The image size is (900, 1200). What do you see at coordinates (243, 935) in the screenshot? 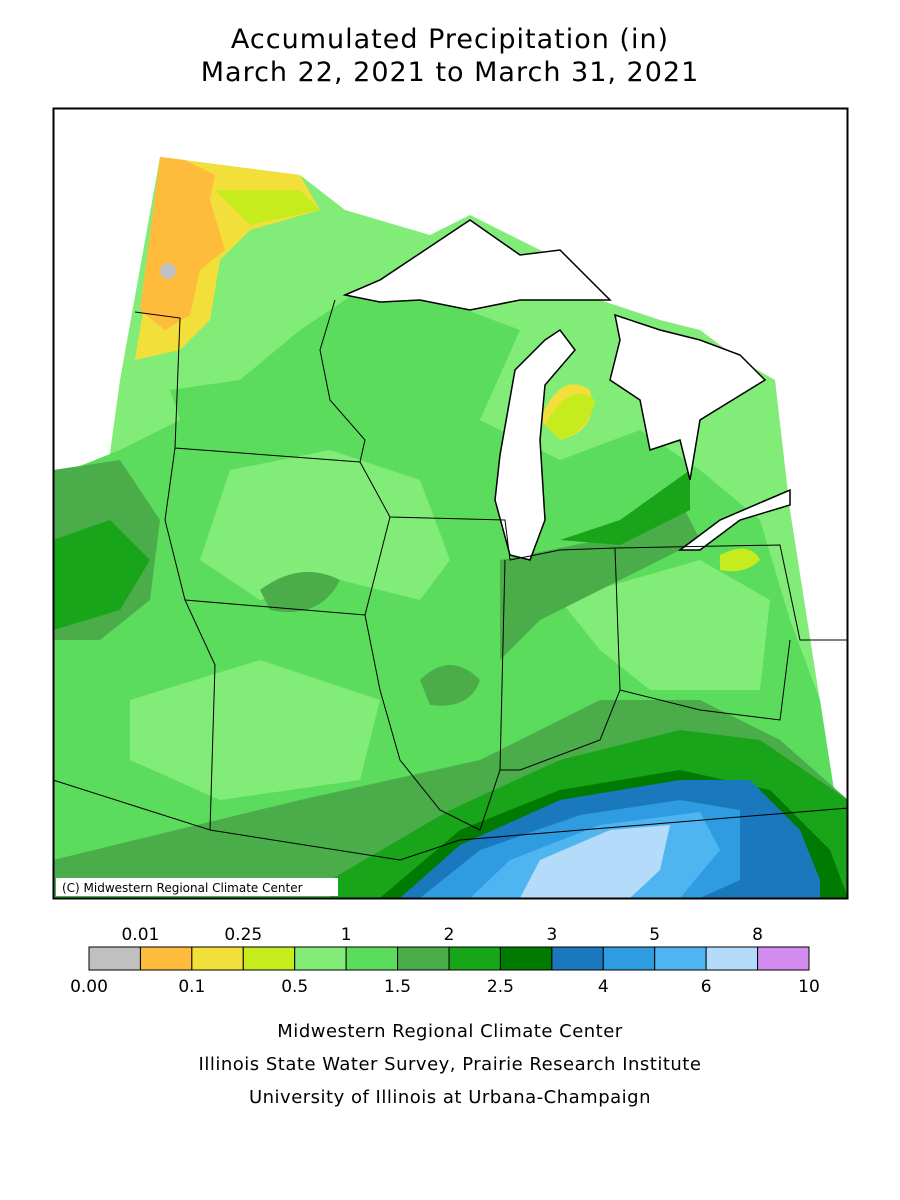
I see `legend-label: 0.25` at bounding box center [243, 935].